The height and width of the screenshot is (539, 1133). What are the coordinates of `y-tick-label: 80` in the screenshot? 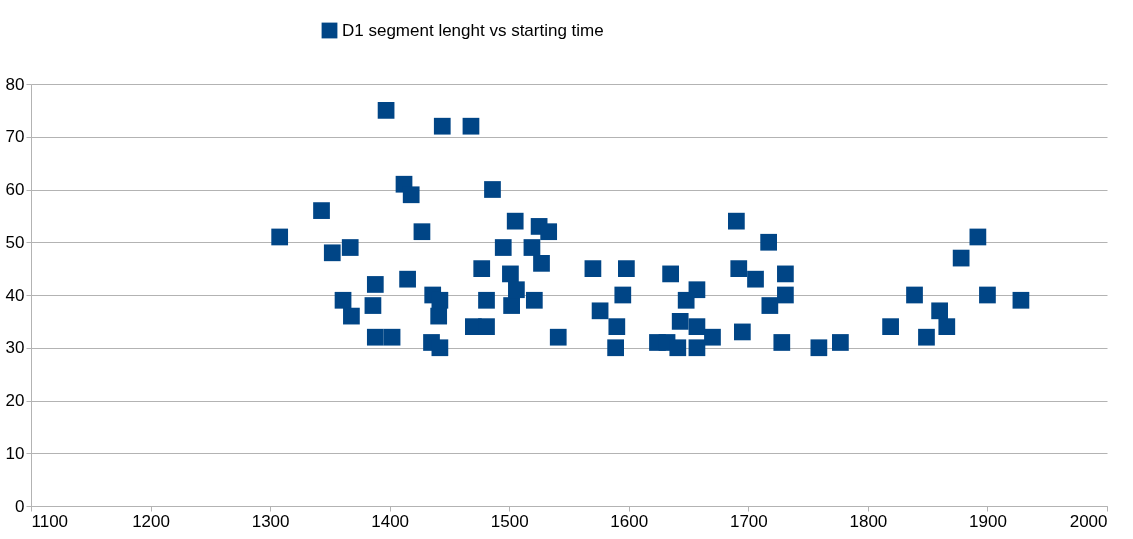 It's located at (15, 84).